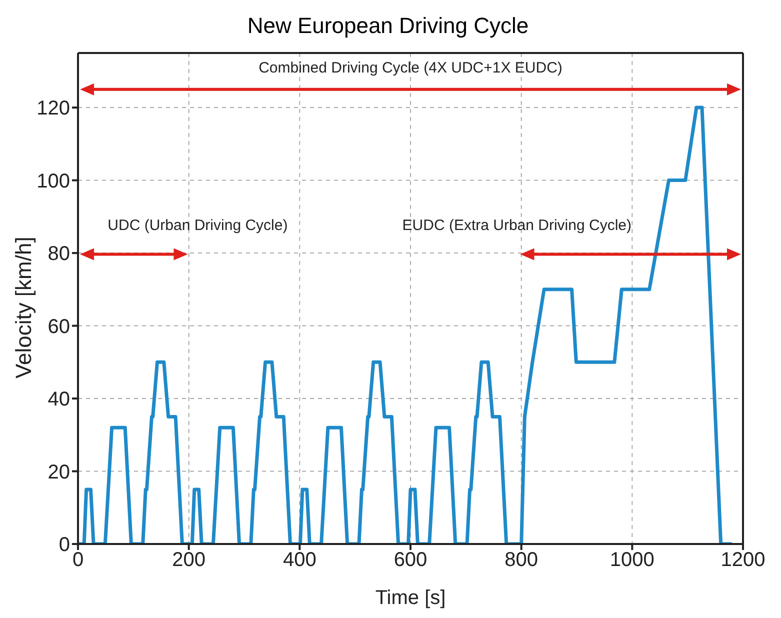  What do you see at coordinates (53, 109) in the screenshot?
I see `y-tick-label: 120` at bounding box center [53, 109].